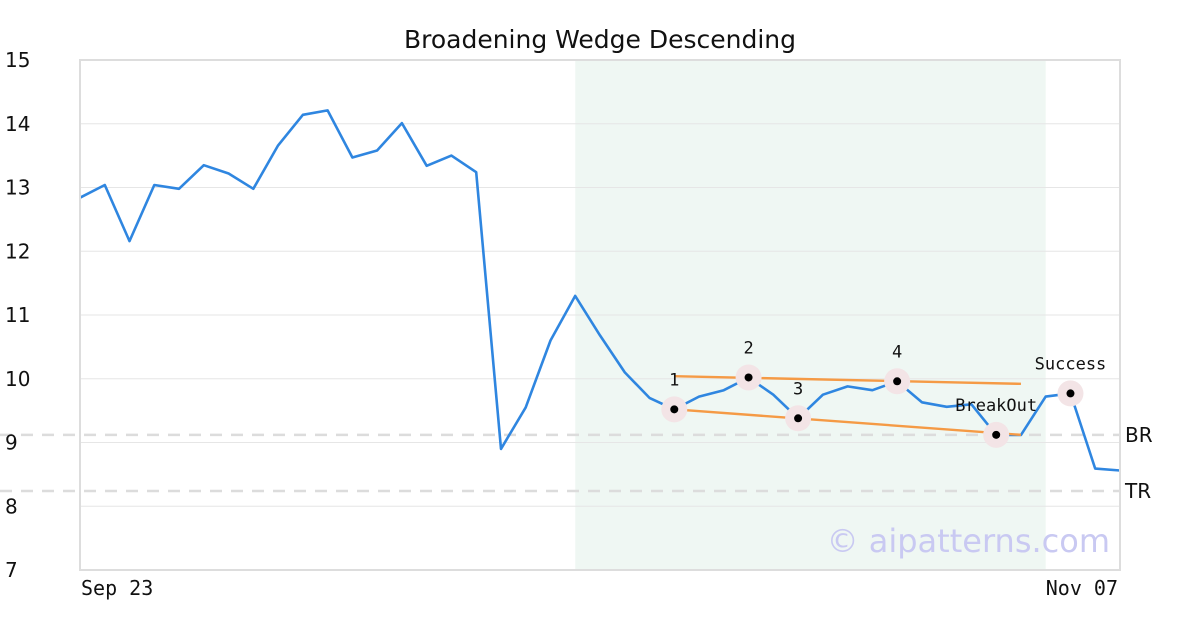 Image resolution: width=1200 pixels, height=630 pixels. I want to click on y-tick-label: 15, so click(17, 60).